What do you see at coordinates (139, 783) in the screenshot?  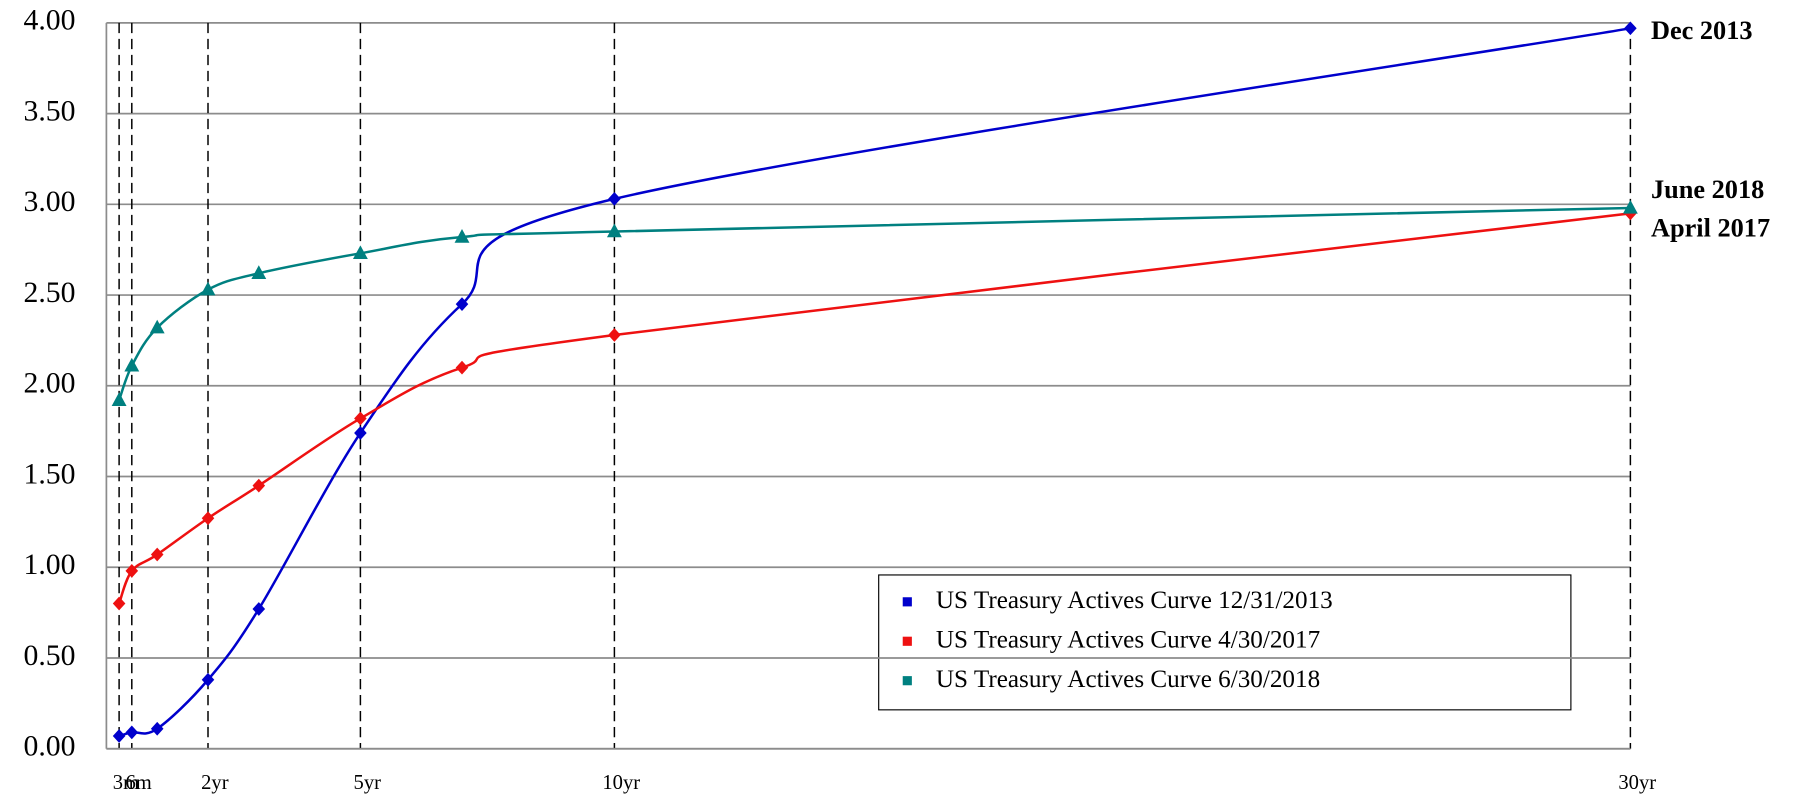 I see `x-tick-label: 6m` at bounding box center [139, 783].